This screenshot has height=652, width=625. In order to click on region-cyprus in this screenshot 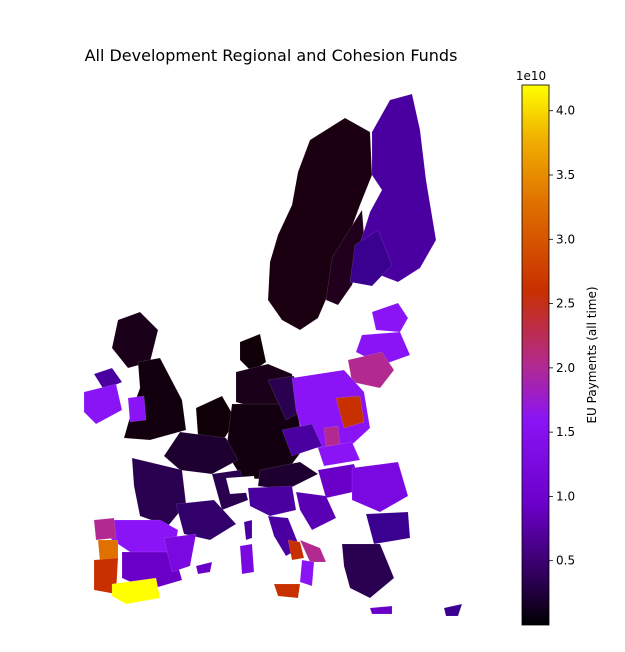, I will do `click(453, 610)`.